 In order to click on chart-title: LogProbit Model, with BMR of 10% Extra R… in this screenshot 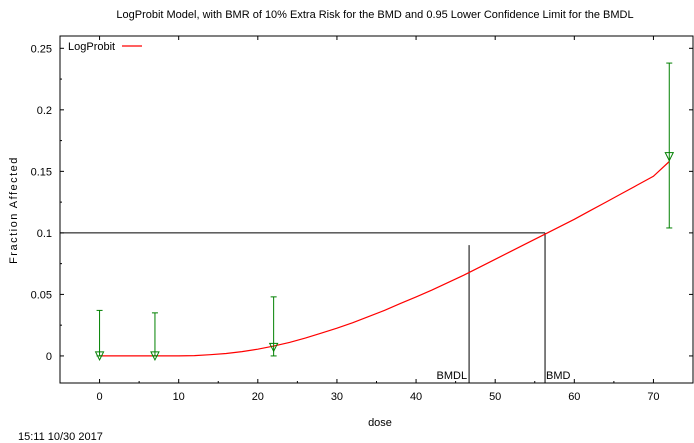, I will do `click(374, 15)`.